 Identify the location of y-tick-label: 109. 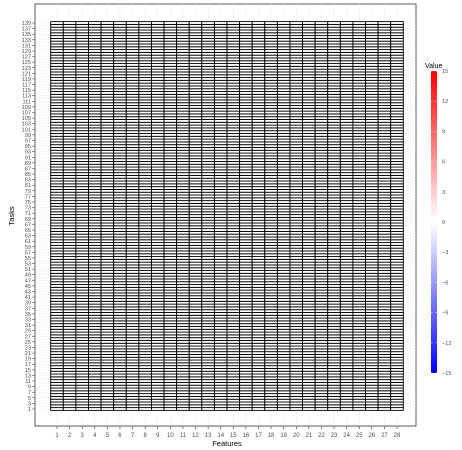
(26, 108).